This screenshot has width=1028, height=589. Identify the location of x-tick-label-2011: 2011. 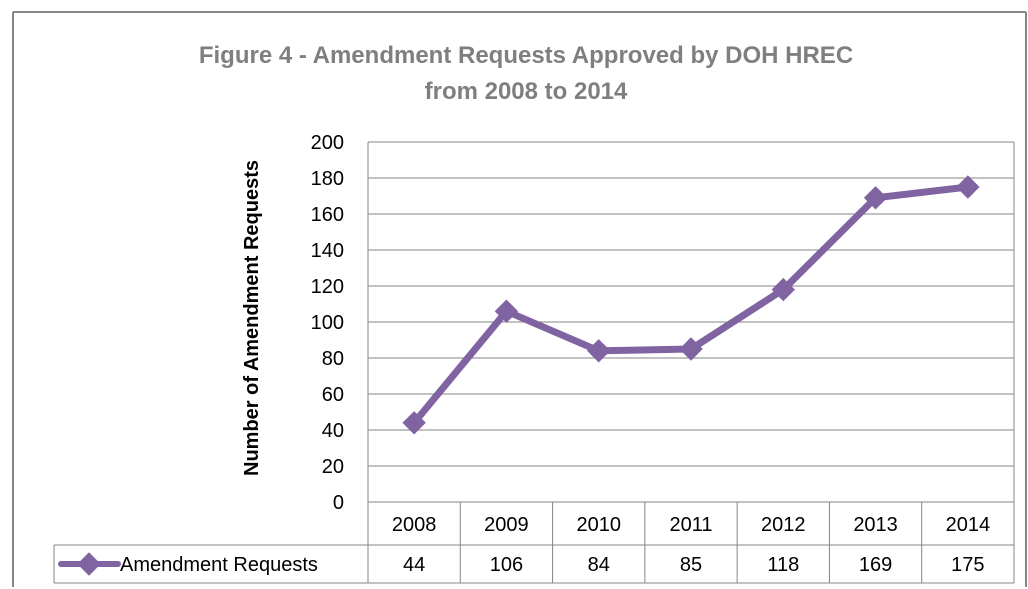
(690, 525).